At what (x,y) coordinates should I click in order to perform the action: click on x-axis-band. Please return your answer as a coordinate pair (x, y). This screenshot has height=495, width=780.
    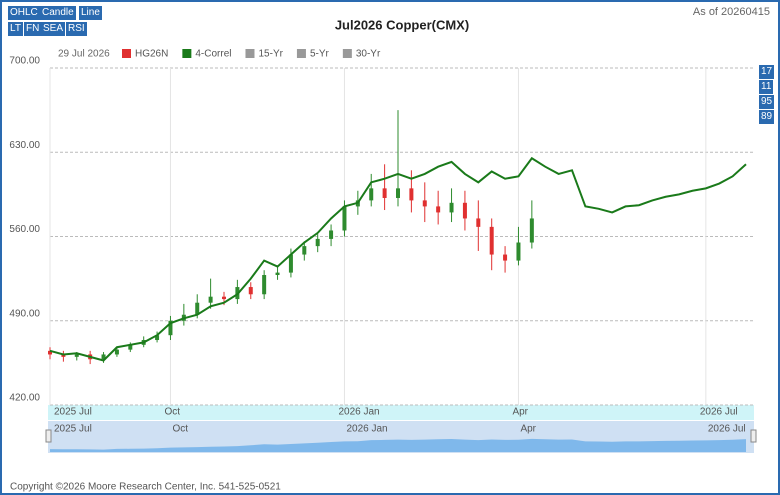
    Looking at the image, I should click on (401, 412).